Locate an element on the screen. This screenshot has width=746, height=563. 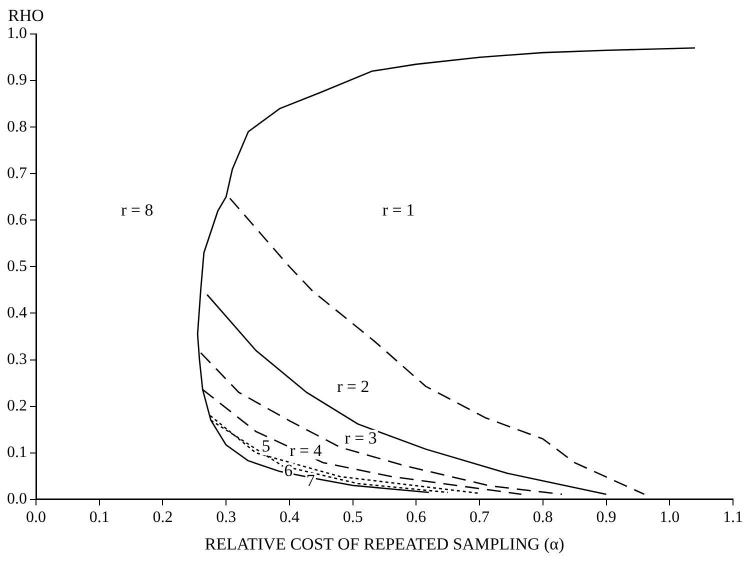
x-tick-label: 0.2 is located at coordinates (162, 517).